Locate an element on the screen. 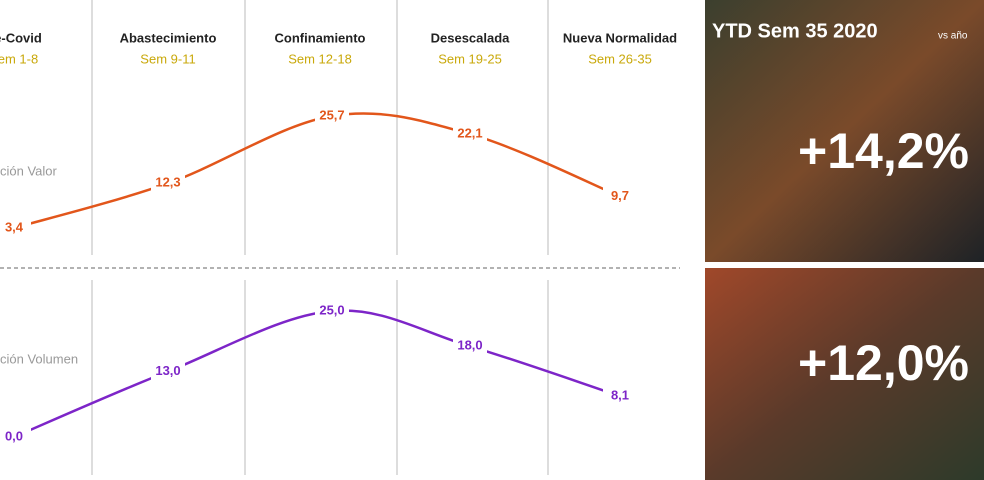 The width and height of the screenshot is (984, 480). period-weeks: em 1-8 is located at coordinates (19, 58).